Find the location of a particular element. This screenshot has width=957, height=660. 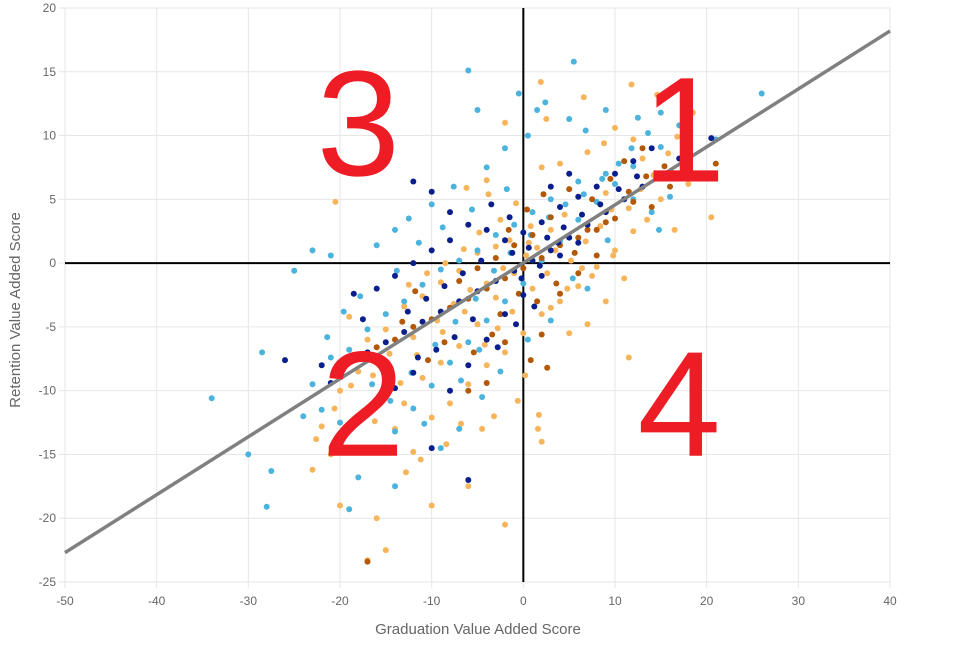

y-tick-label: 15 is located at coordinates (50, 72).